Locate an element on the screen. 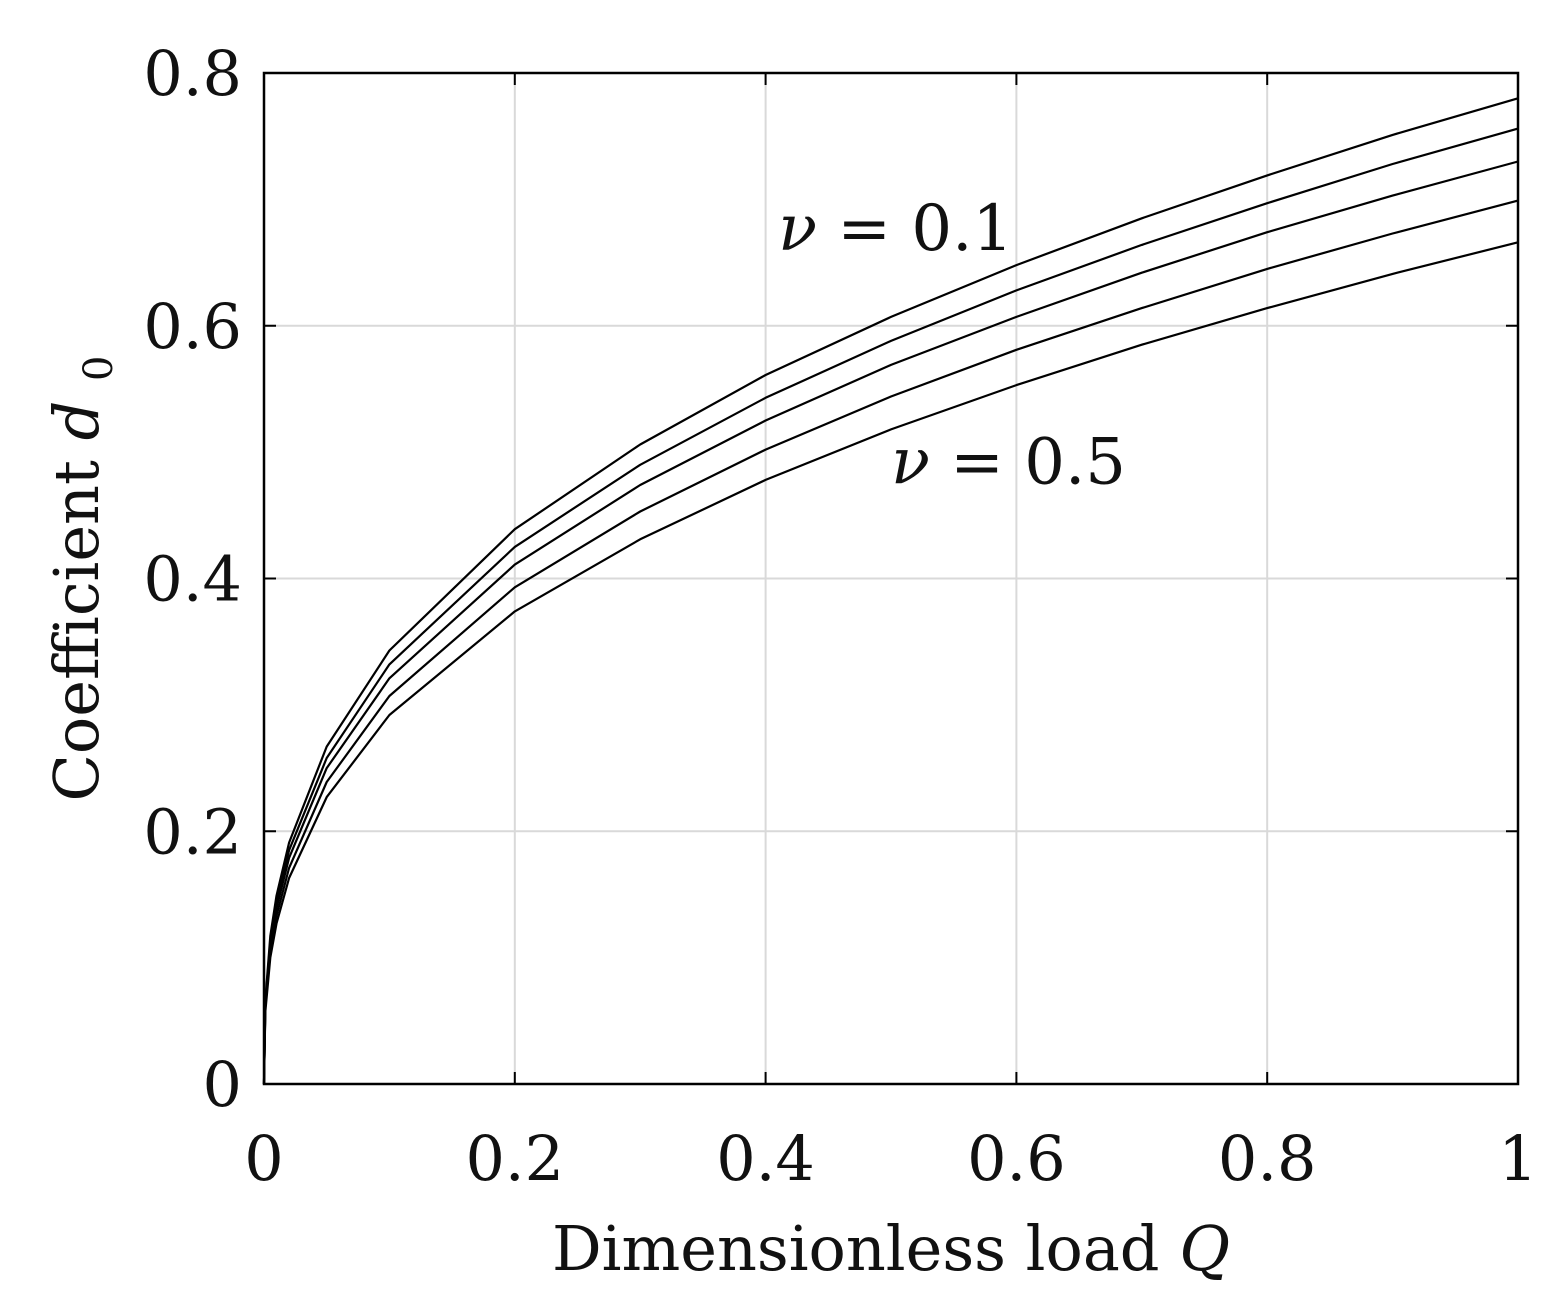 This screenshot has width=1565, height=1308. y-tick-label: 0.6 is located at coordinates (192, 326).